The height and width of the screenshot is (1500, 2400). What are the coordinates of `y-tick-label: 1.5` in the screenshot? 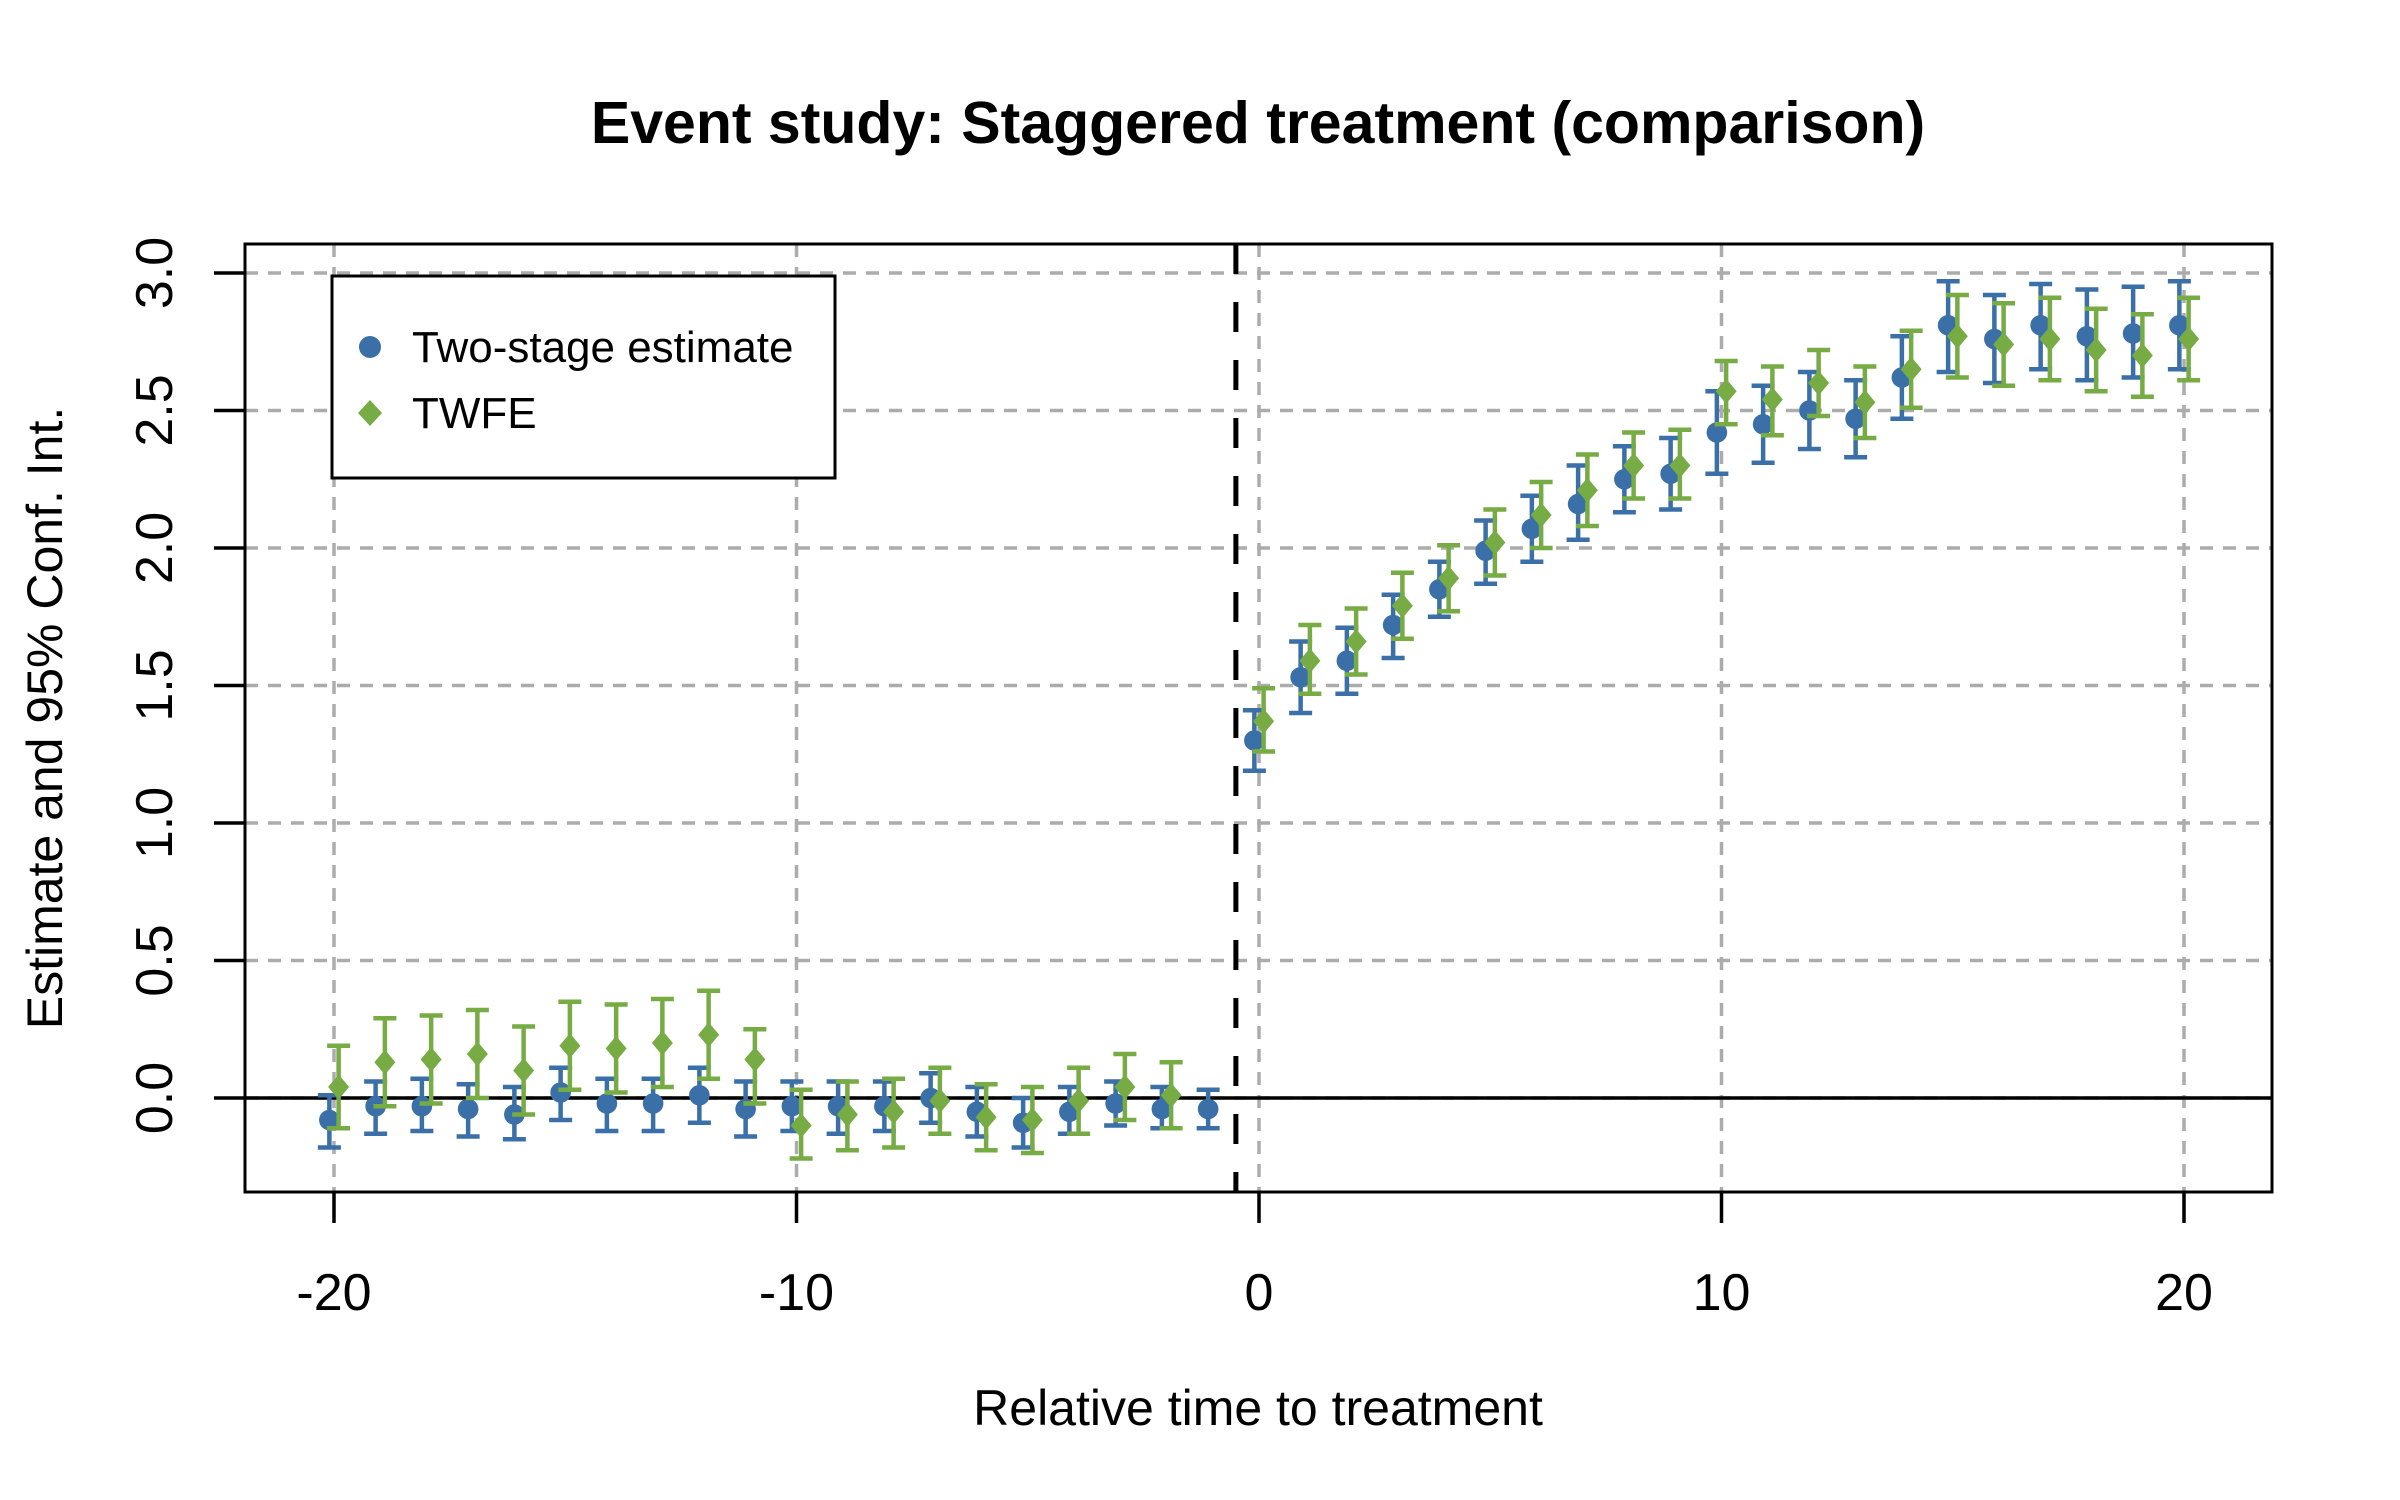 It's located at (155, 685).